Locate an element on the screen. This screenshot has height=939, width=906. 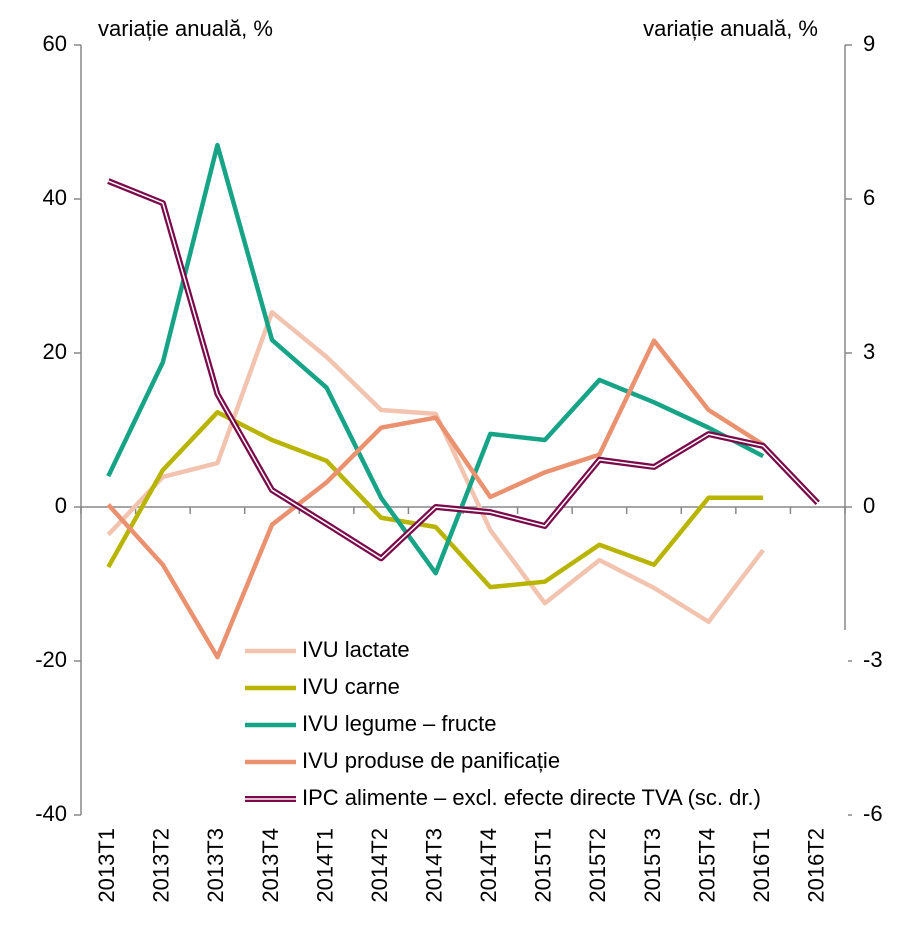
y2-tick-label: -3 is located at coordinates (873, 659).